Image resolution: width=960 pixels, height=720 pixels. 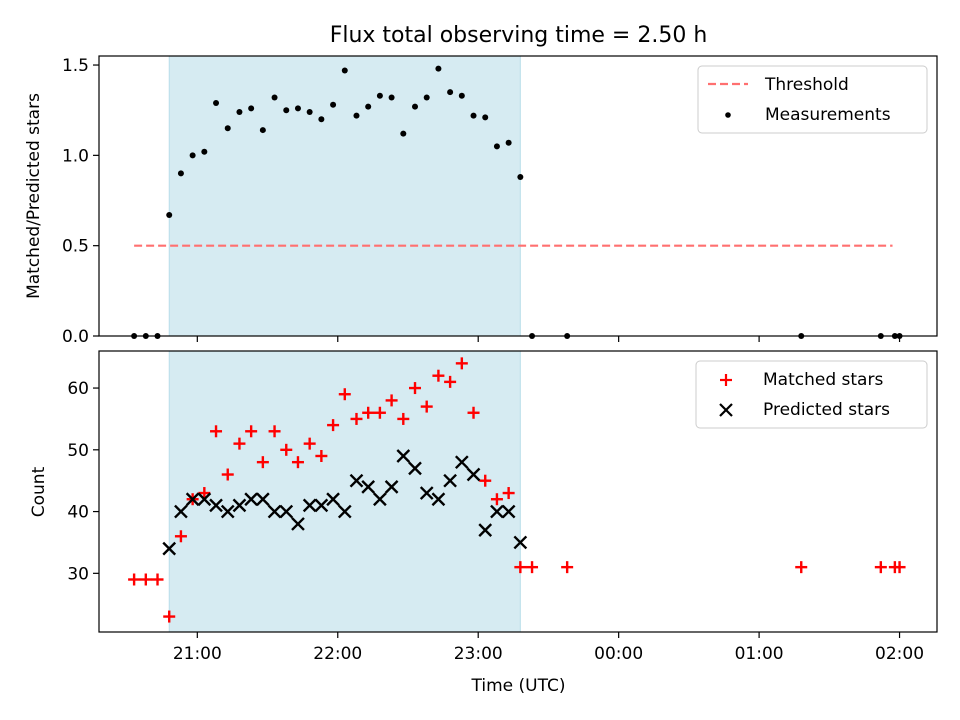 I want to click on x-tick-label: 00:00, so click(x=618, y=654).